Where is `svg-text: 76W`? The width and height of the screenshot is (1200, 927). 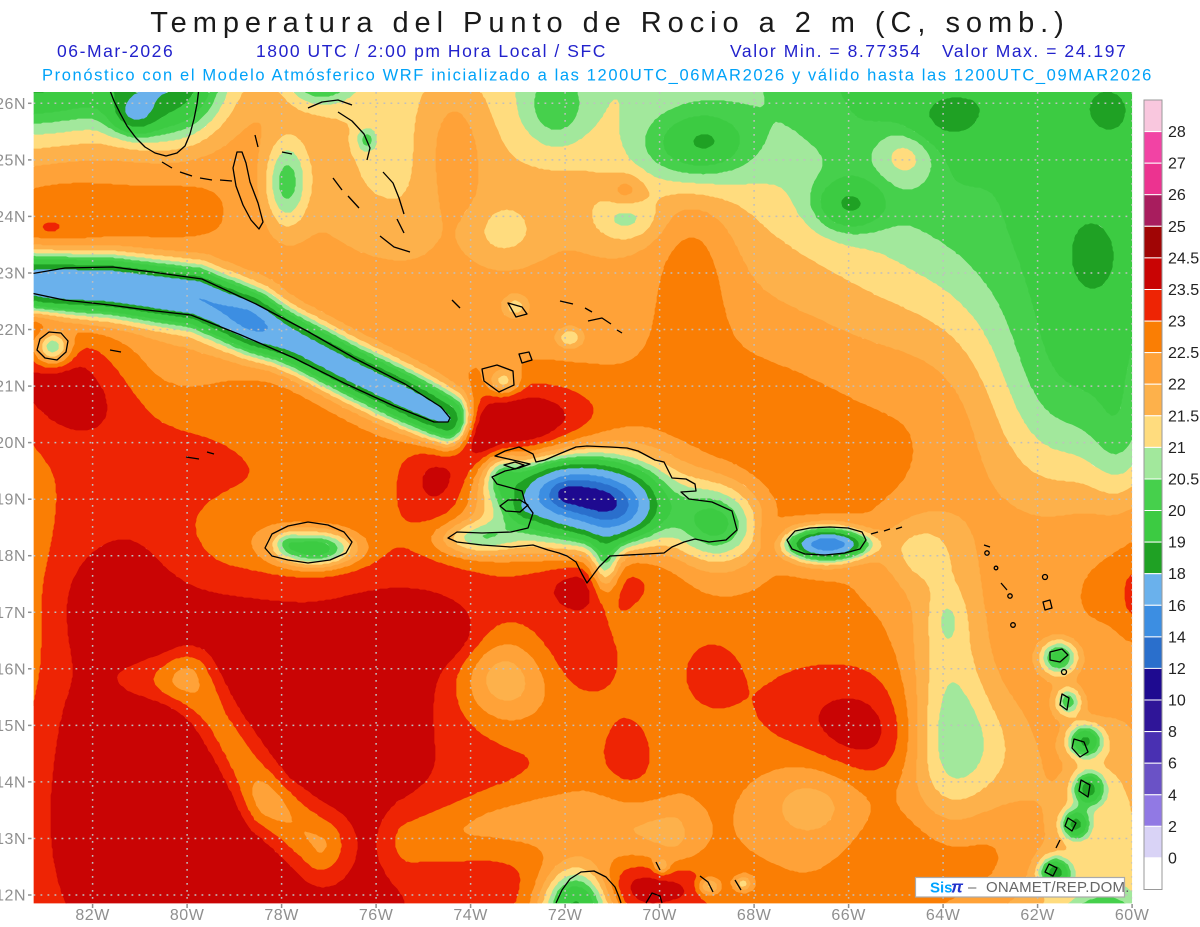
svg-text: 76W is located at coordinates (376, 915).